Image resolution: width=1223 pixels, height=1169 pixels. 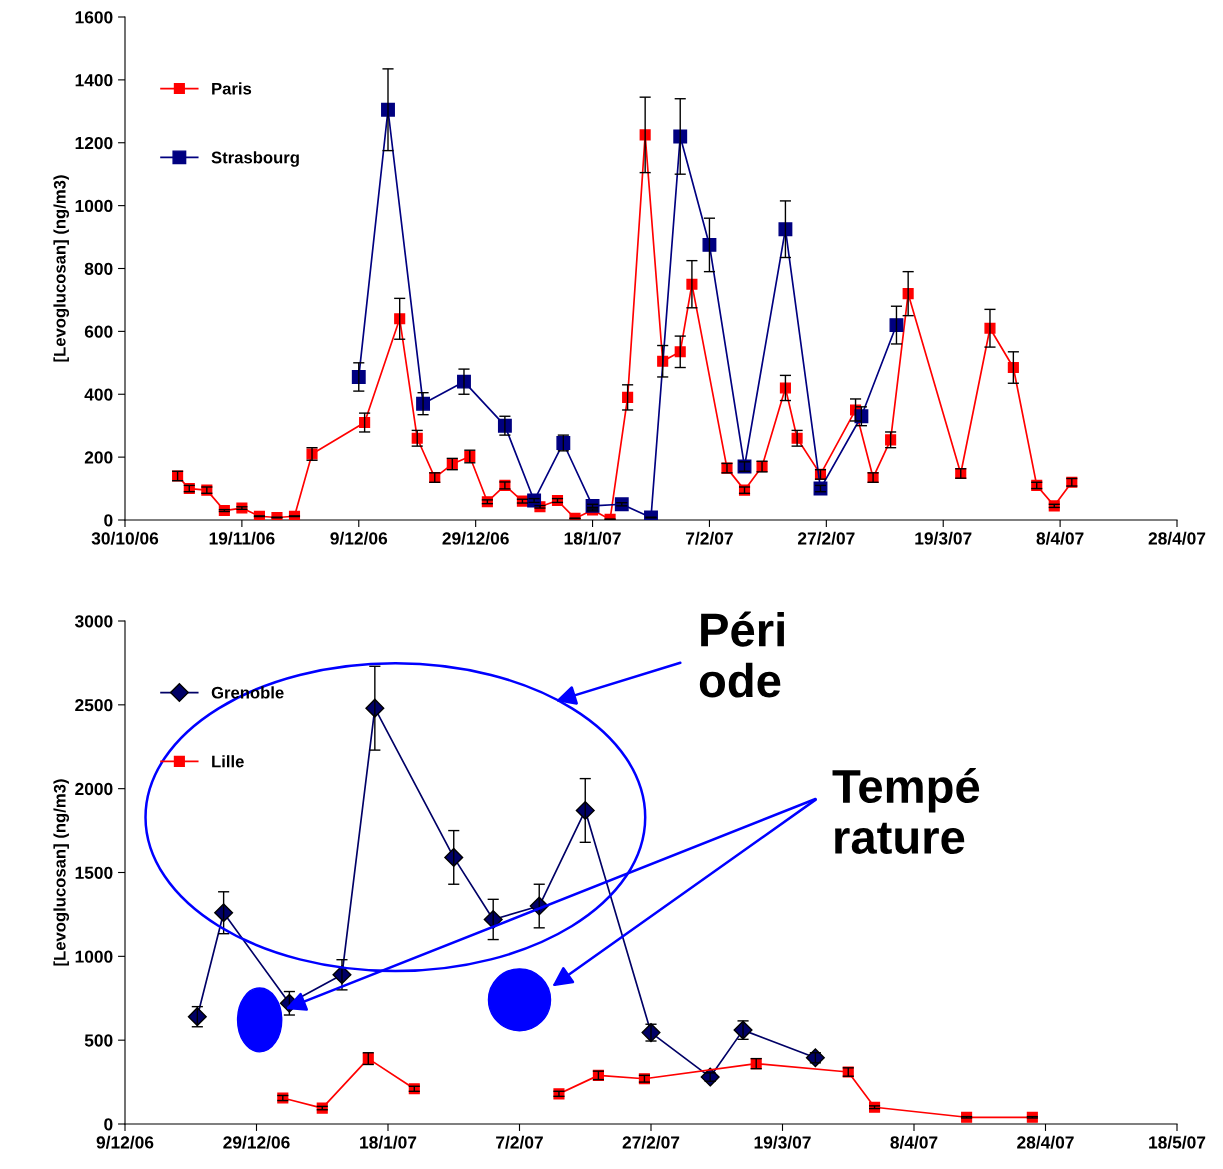 What do you see at coordinates (228, 761) in the screenshot?
I see `legend-label: Lille` at bounding box center [228, 761].